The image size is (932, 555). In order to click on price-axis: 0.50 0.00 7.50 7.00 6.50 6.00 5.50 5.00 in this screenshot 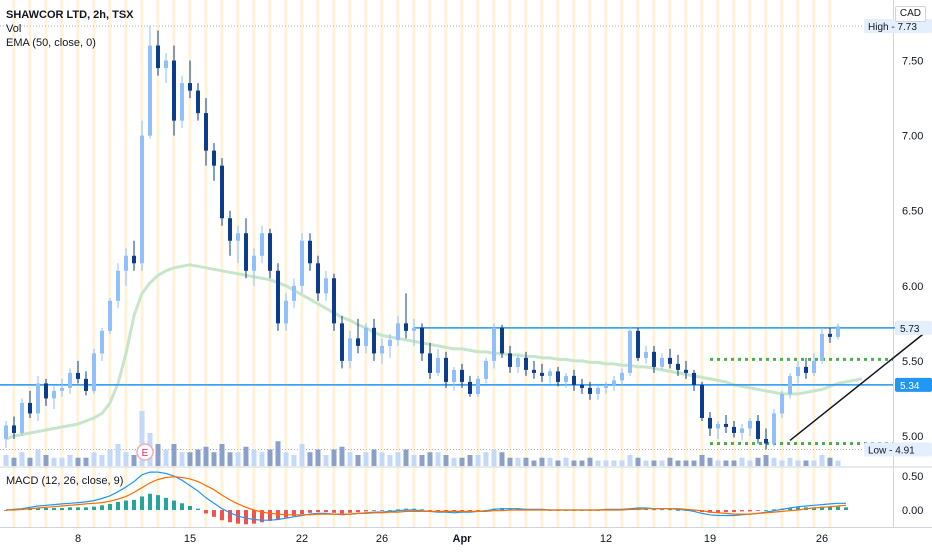, I will do `click(912, 286)`.